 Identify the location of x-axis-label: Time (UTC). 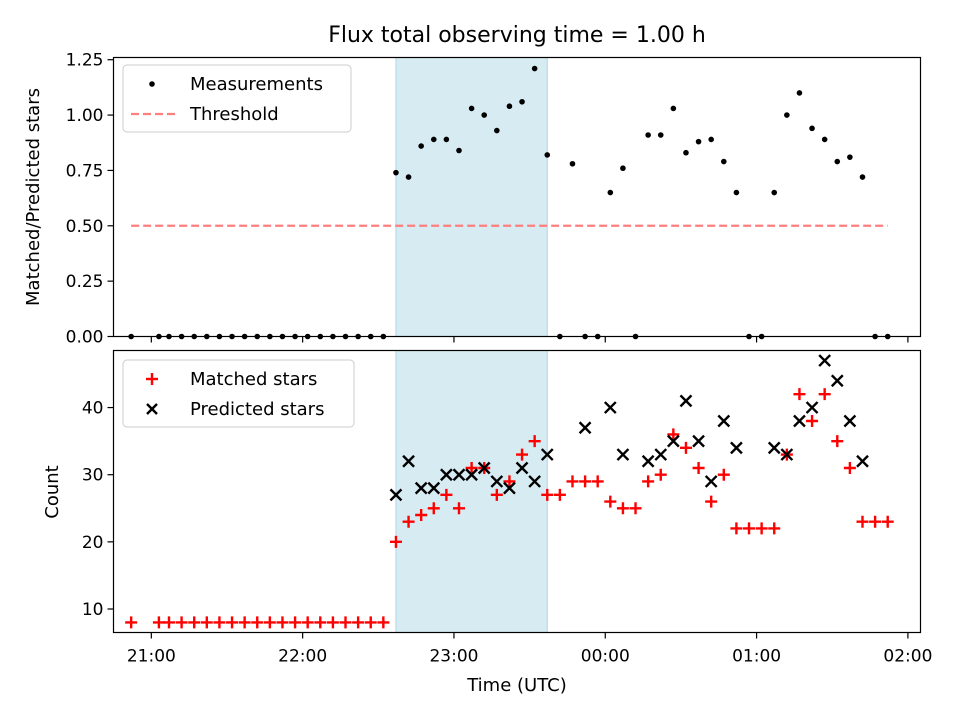
(516, 685).